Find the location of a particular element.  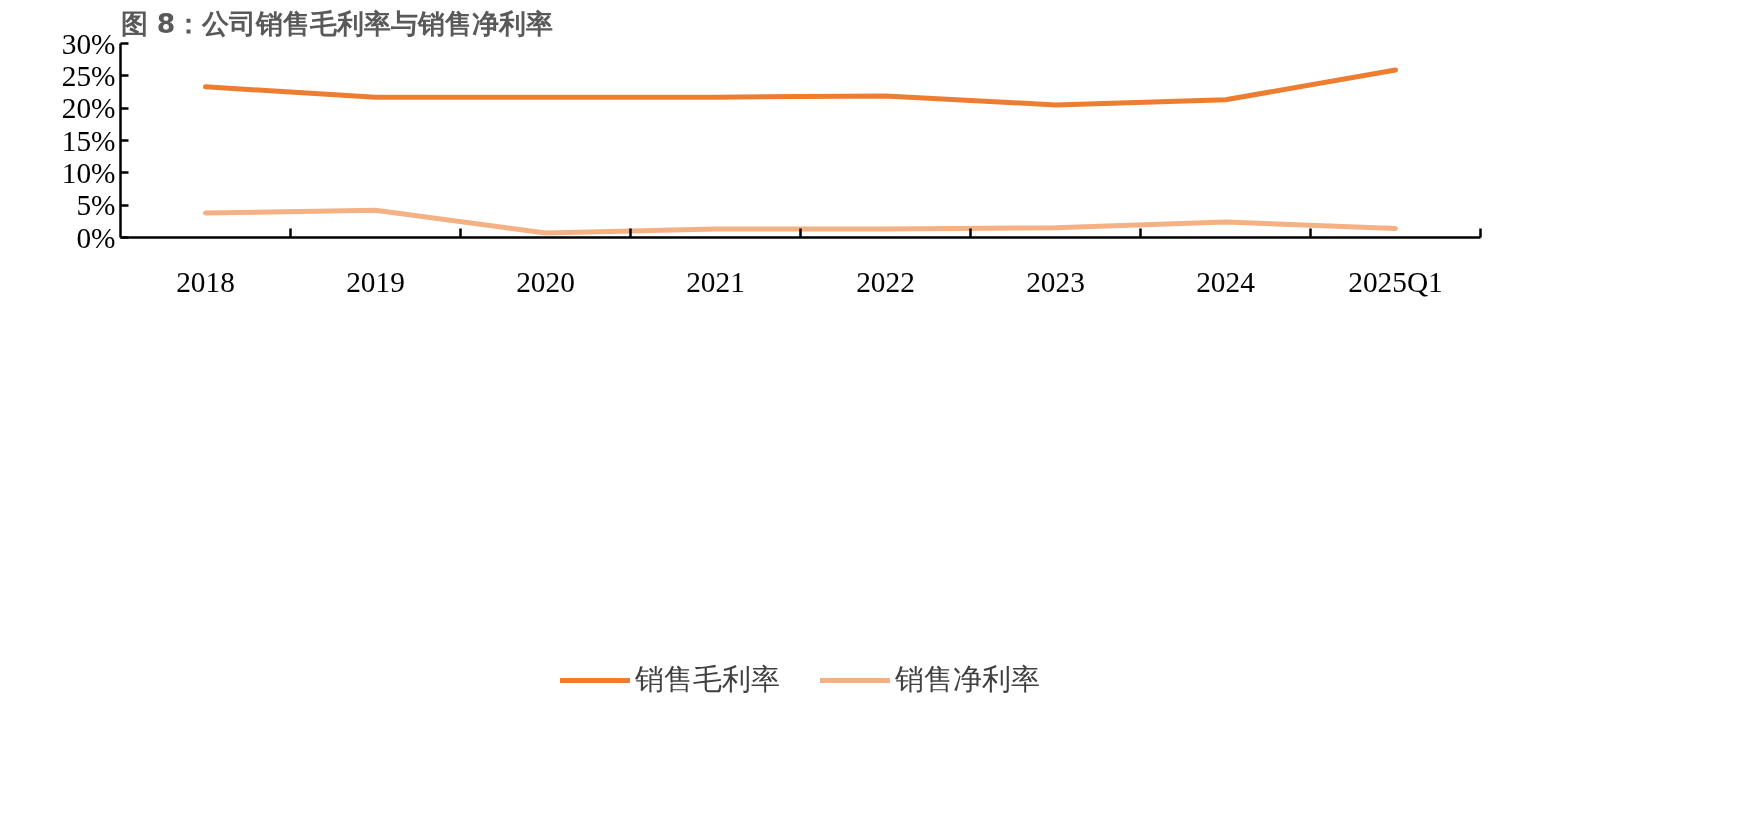

y-tick-label: 15% is located at coordinates (88, 140).